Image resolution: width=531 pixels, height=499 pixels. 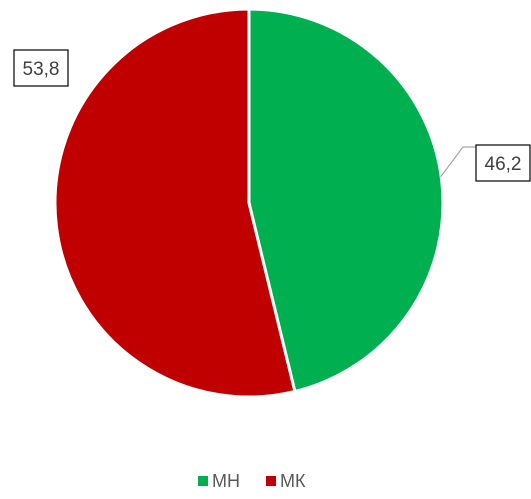 I want to click on data-label-1: 46,2, so click(x=503, y=164).